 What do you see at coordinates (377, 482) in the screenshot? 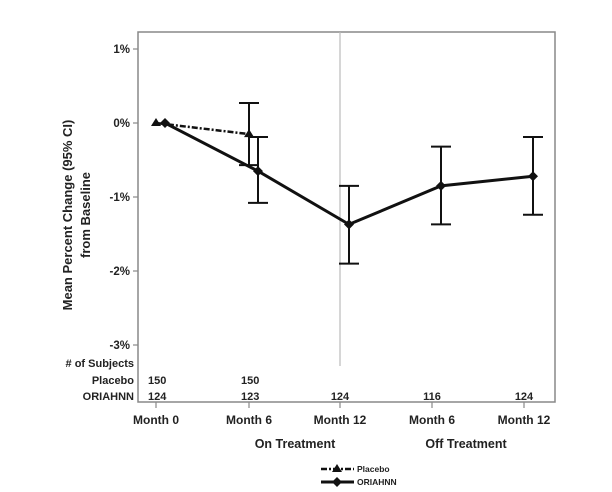
I see `legend-oriahnn-label: ORIAHNN` at bounding box center [377, 482].